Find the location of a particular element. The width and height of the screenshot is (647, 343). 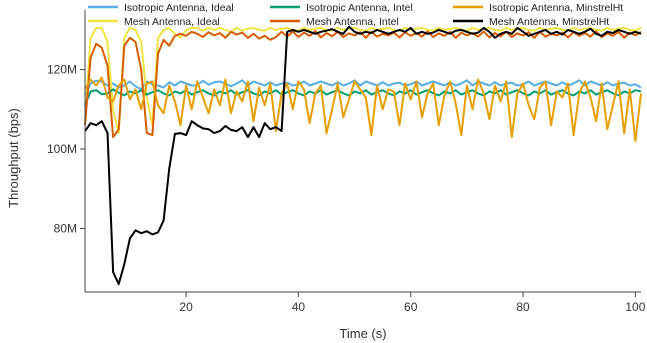

x-tick-label: 20 is located at coordinates (186, 307).